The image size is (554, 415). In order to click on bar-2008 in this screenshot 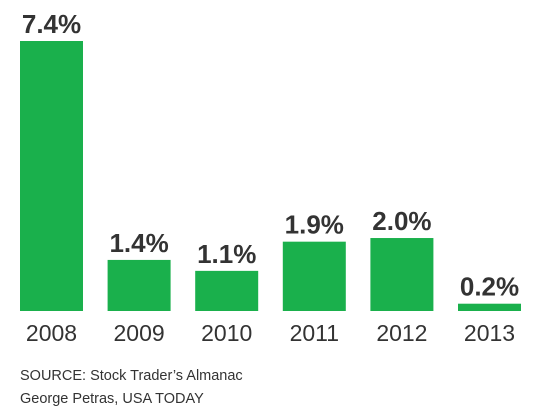, I will do `click(51, 176)`.